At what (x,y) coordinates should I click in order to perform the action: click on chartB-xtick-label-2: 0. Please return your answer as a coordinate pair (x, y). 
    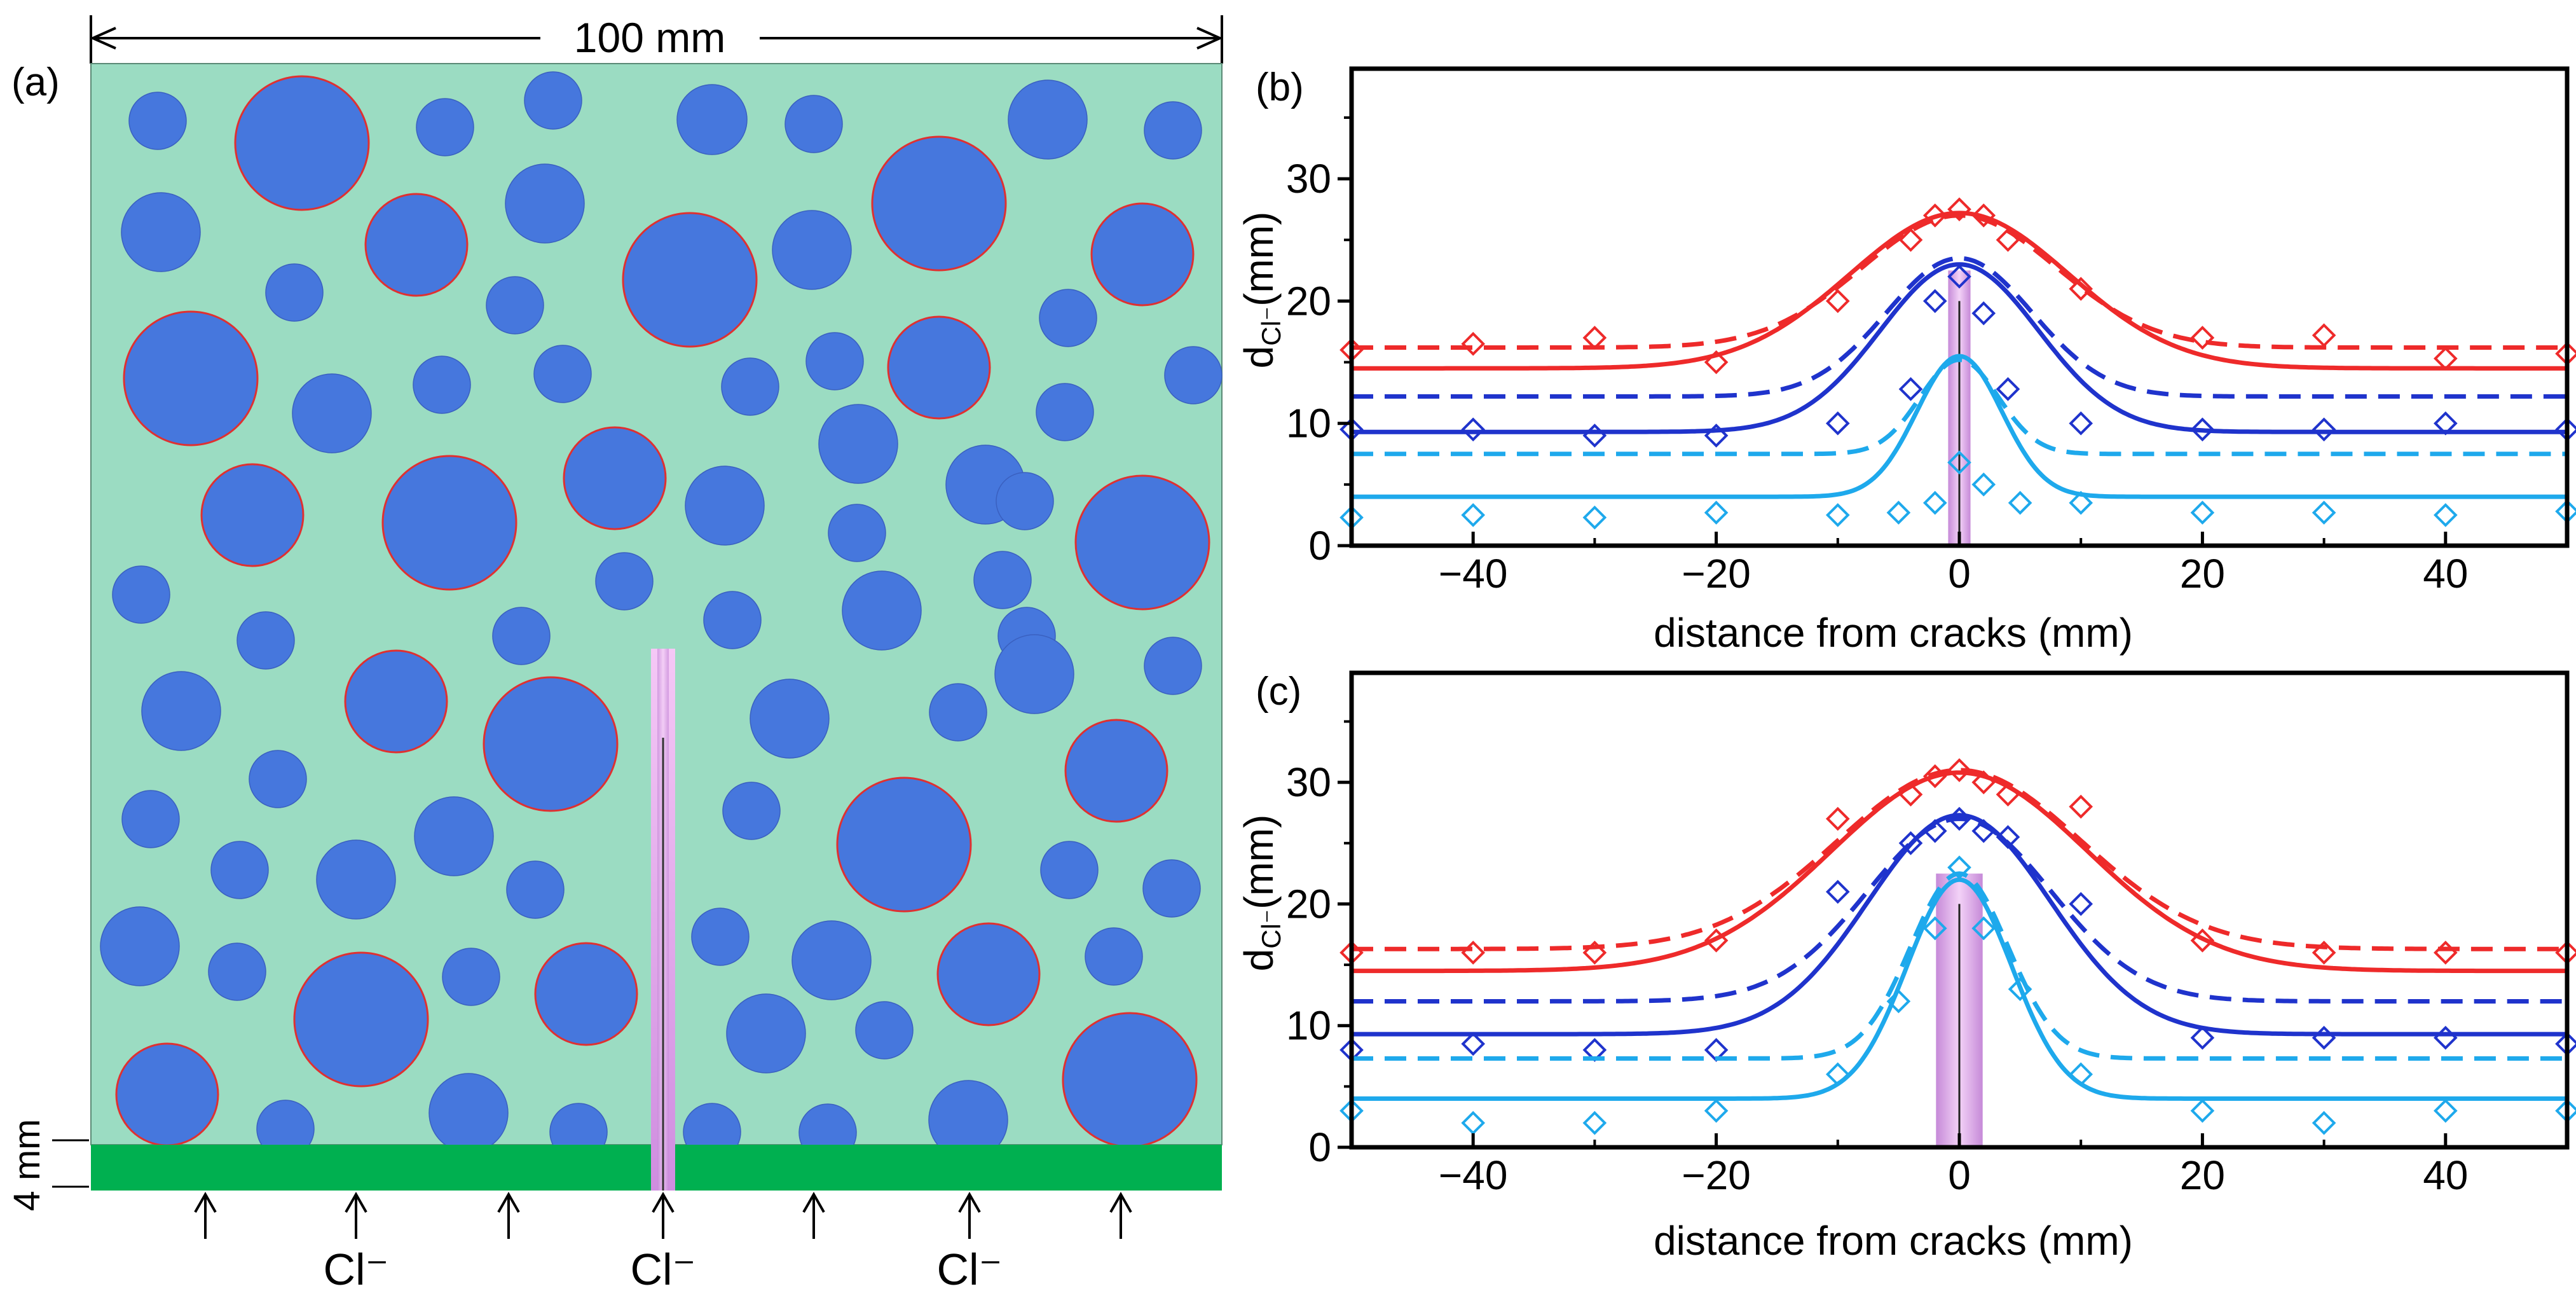
    Looking at the image, I should click on (1960, 574).